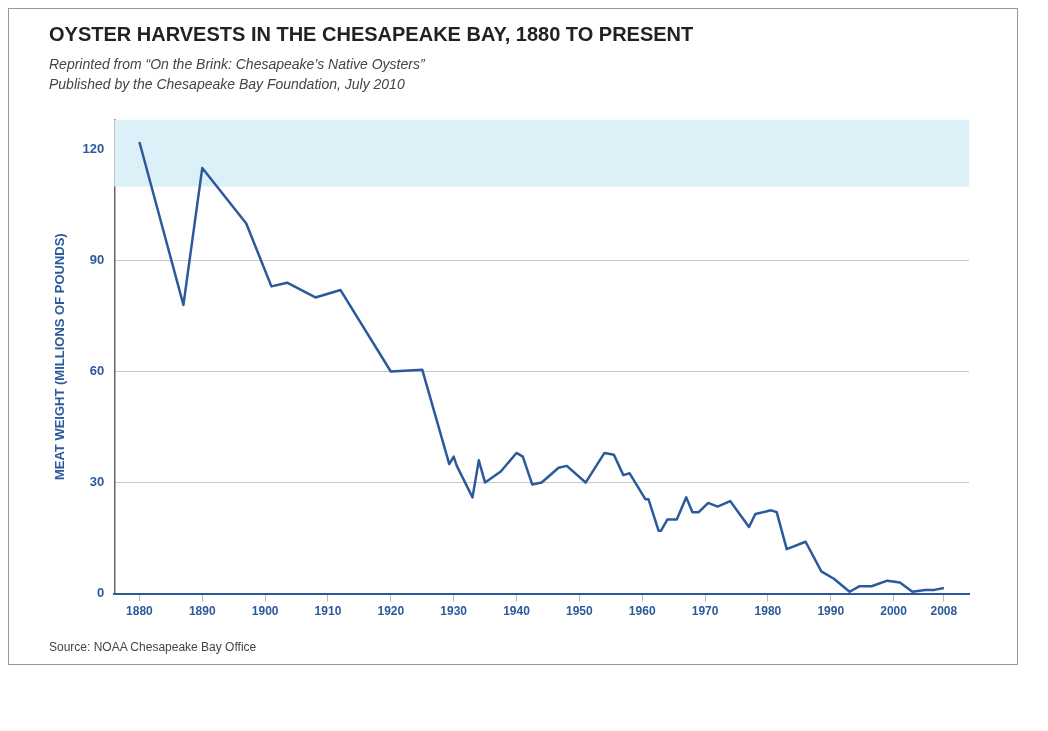  What do you see at coordinates (517, 611) in the screenshot?
I see `x-tick-label: 1940` at bounding box center [517, 611].